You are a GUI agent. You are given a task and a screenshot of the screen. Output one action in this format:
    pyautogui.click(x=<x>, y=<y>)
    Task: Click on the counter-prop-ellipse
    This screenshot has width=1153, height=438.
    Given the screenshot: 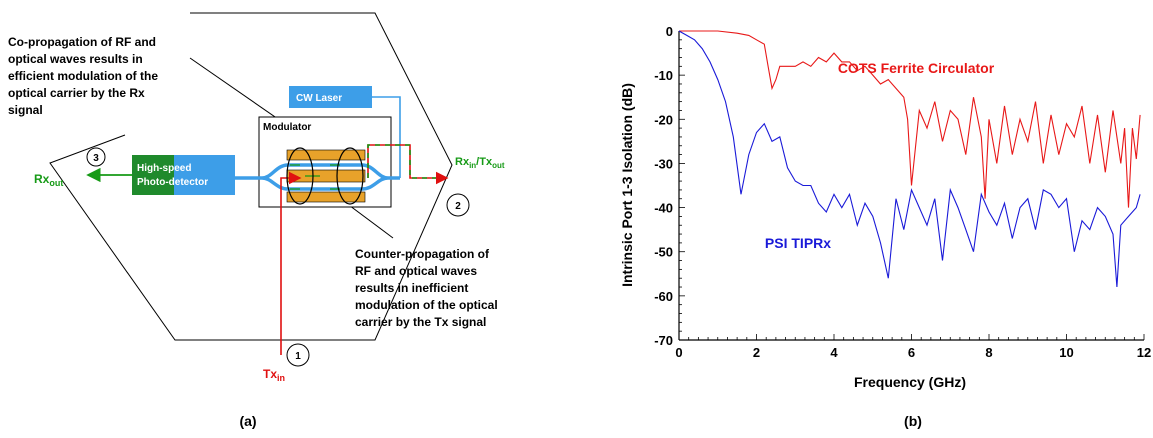 What is the action you would take?
    pyautogui.click(x=350, y=176)
    